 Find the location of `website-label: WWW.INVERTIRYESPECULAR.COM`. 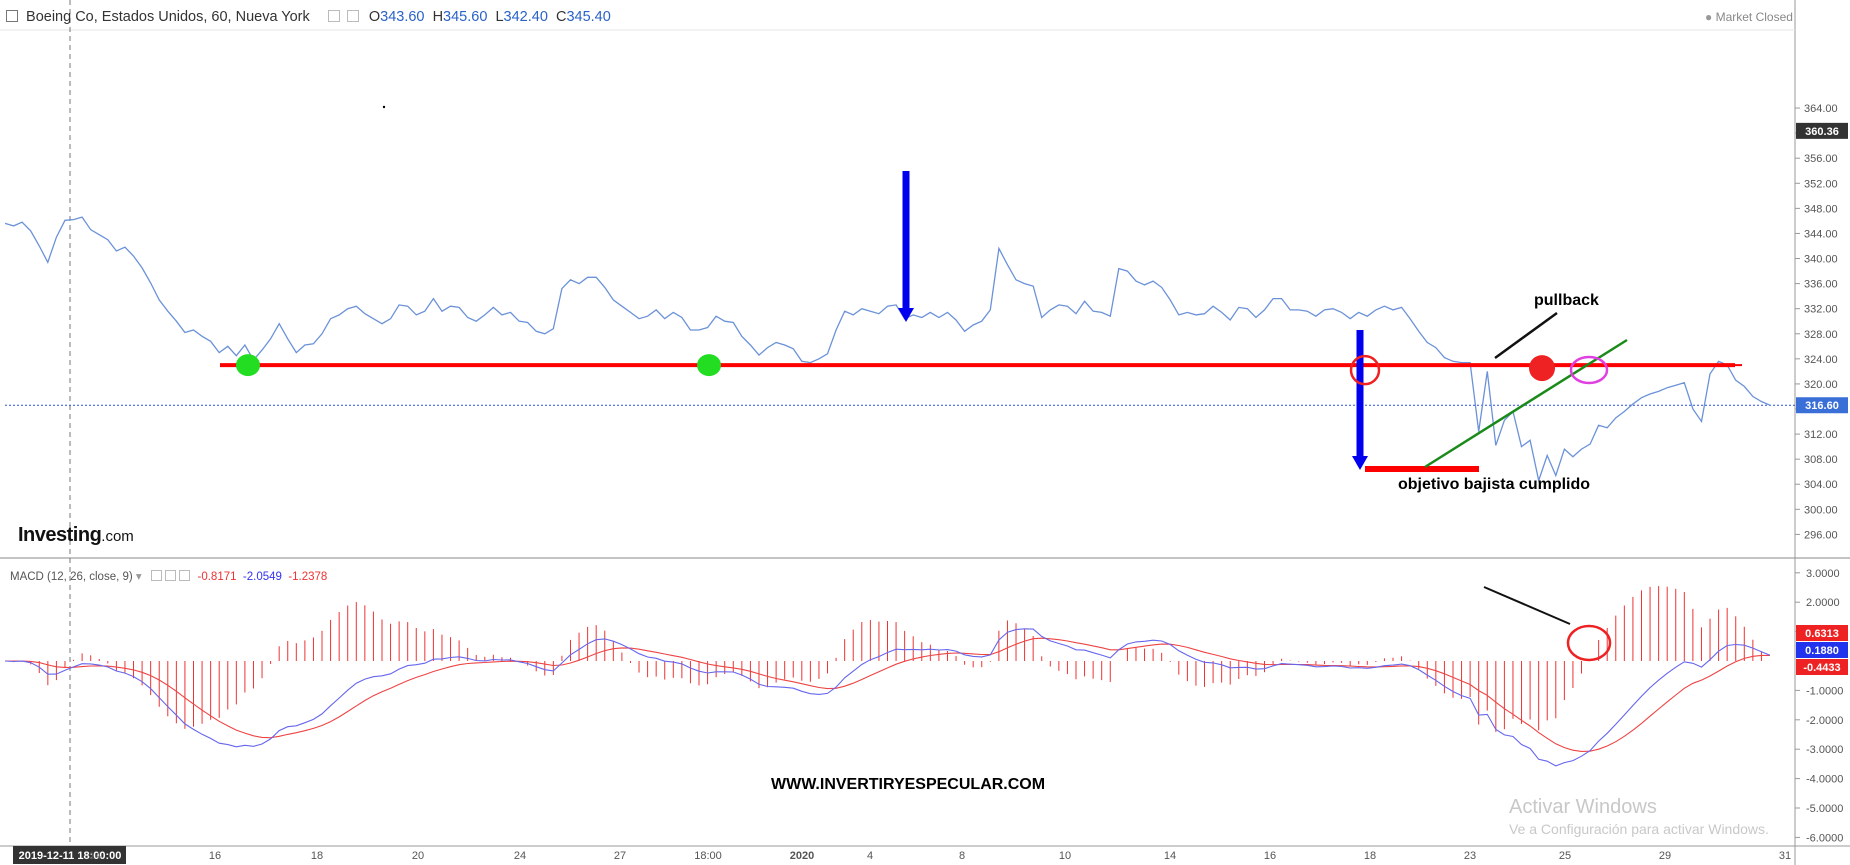

website-label: WWW.INVERTIRYESPECULAR.COM is located at coordinates (908, 784).